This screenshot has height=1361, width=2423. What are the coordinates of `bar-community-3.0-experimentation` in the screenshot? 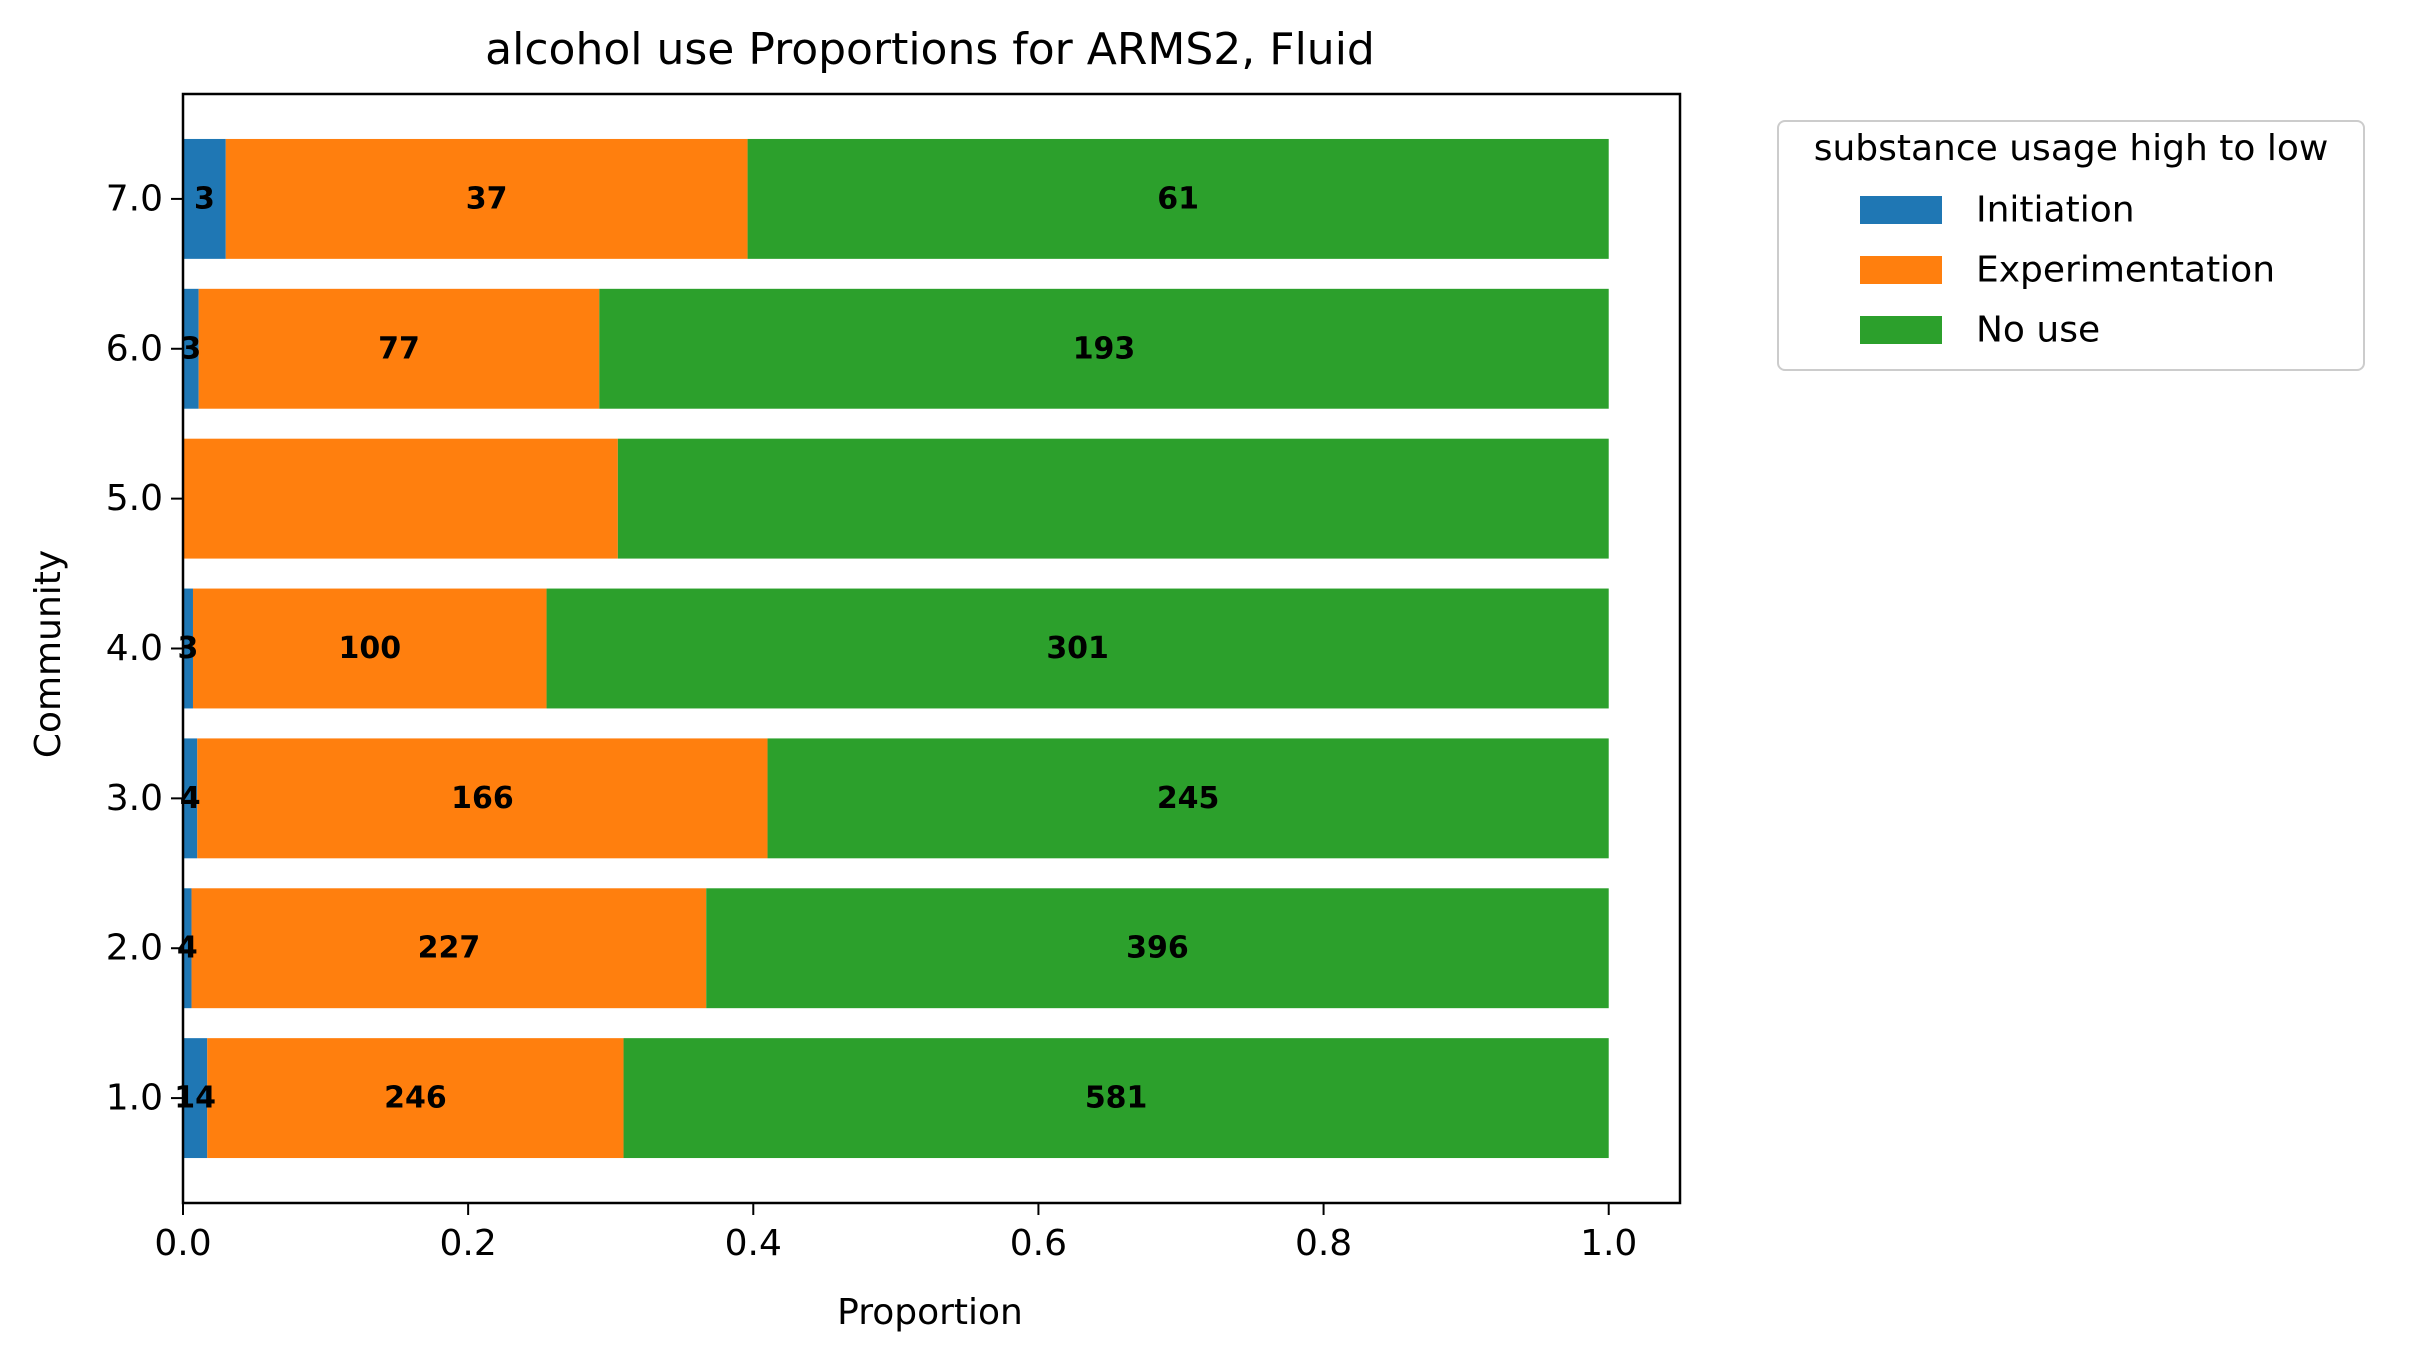 It's located at (482, 798).